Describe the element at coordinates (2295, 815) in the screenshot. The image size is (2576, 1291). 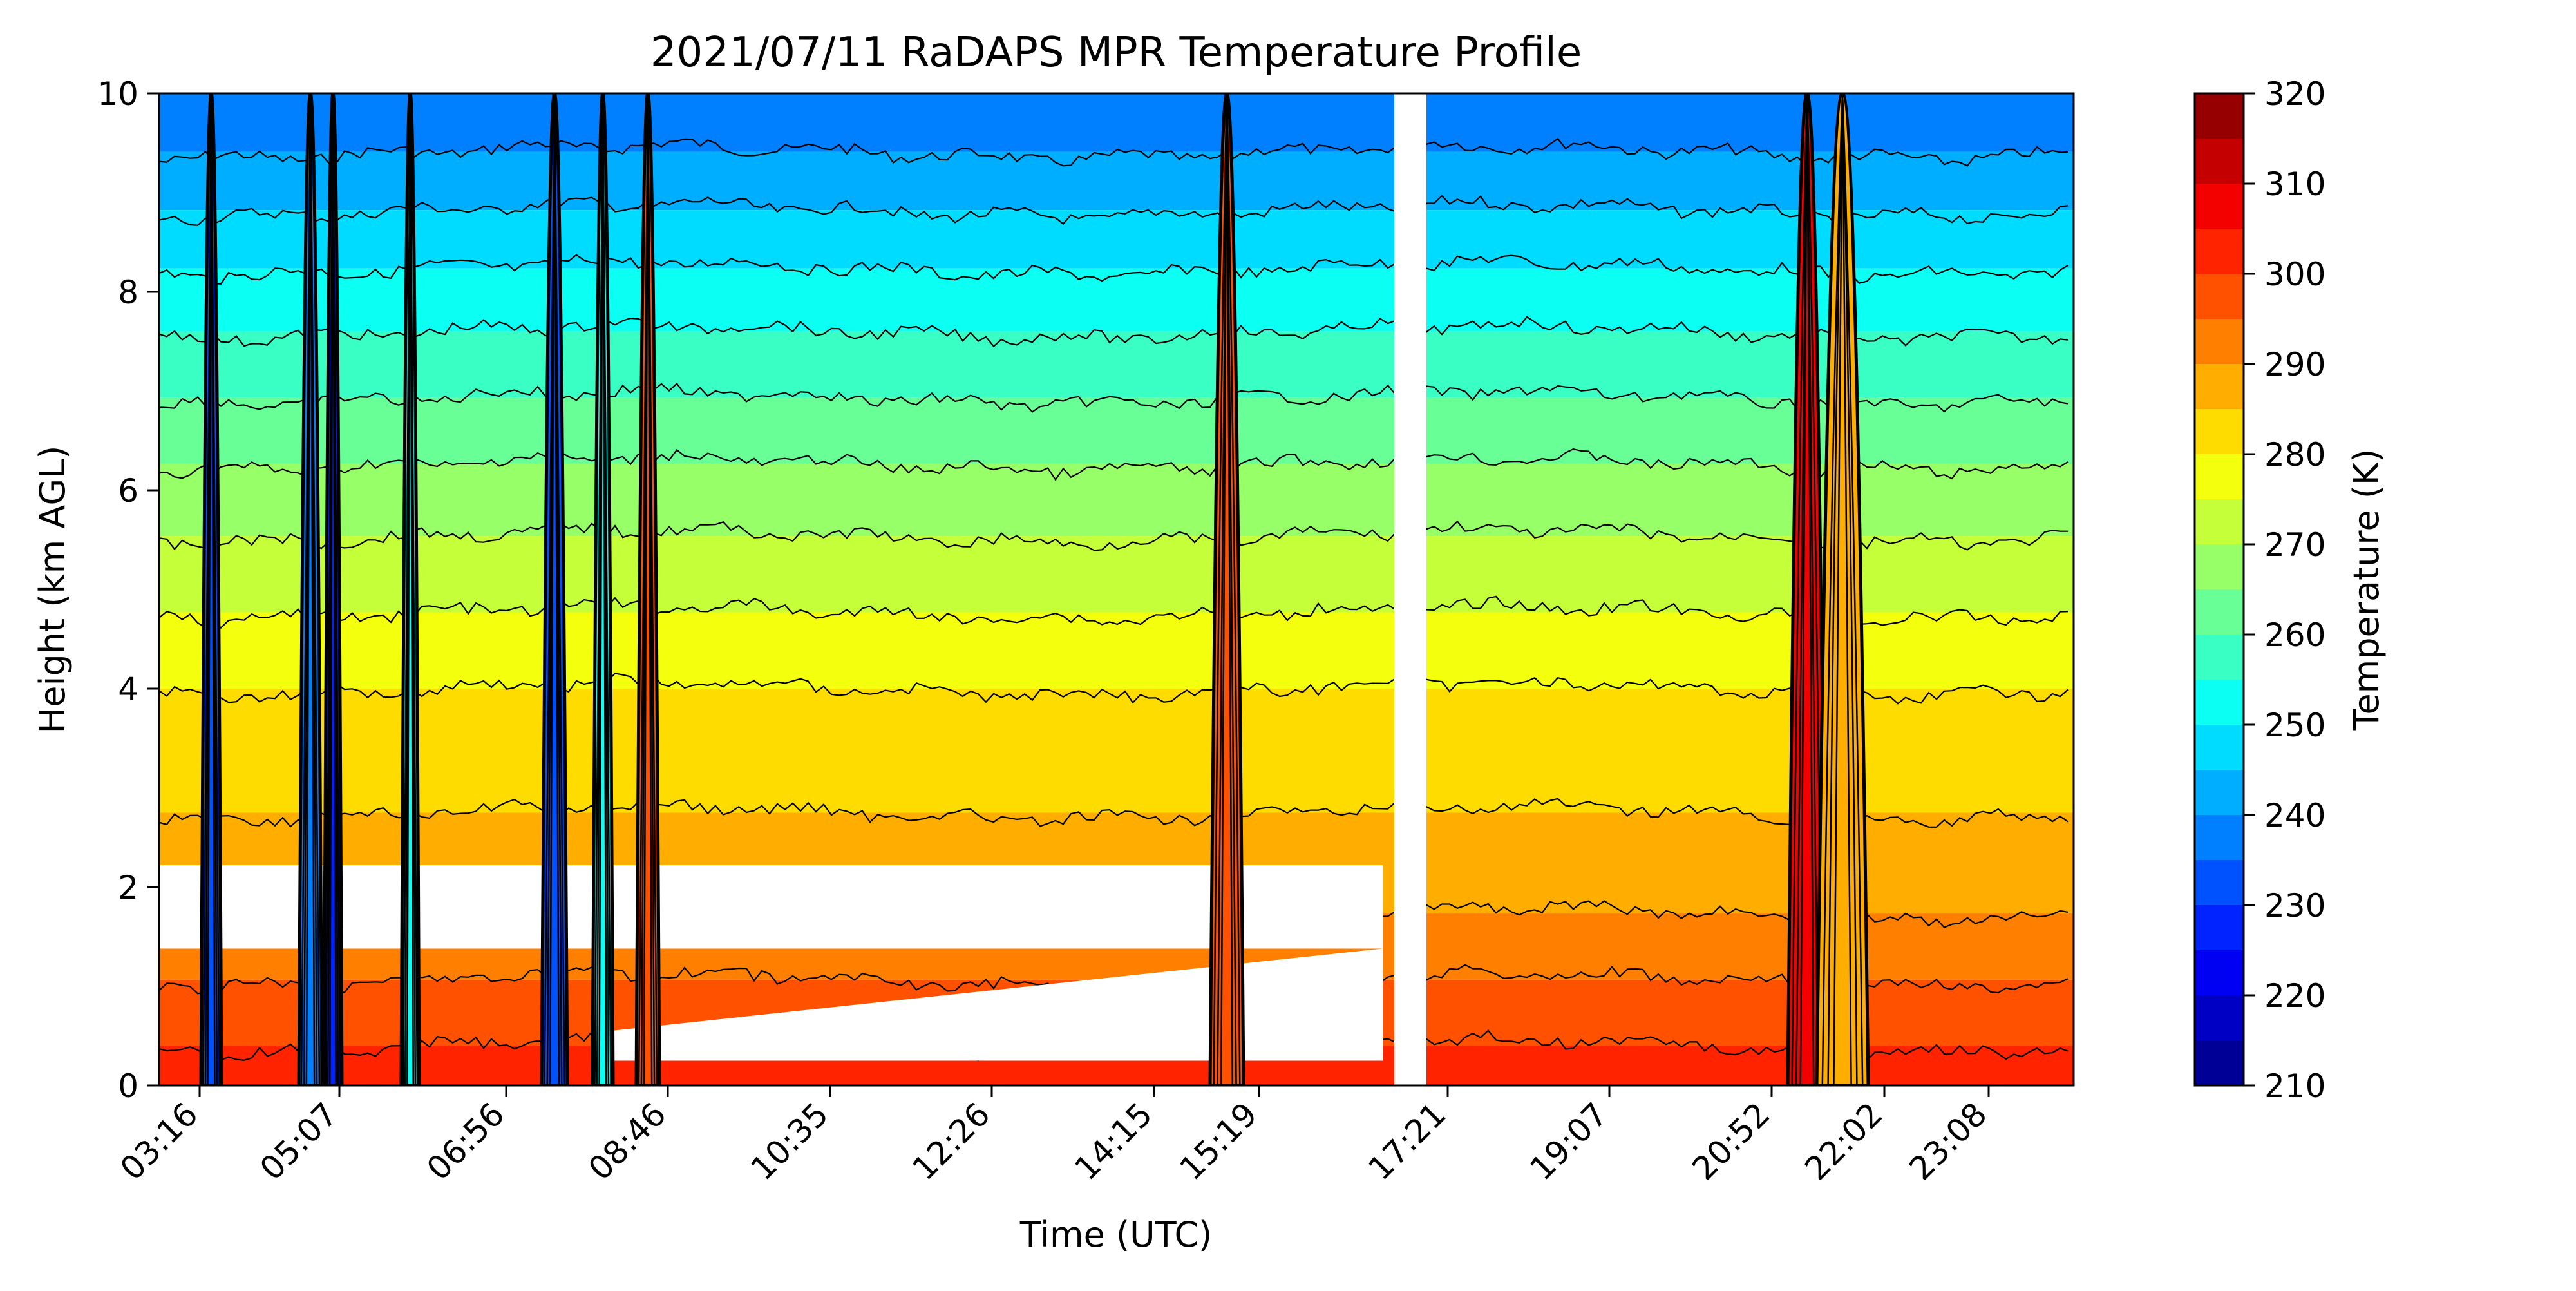
I see `colorbar-tick-label: 240` at that location.